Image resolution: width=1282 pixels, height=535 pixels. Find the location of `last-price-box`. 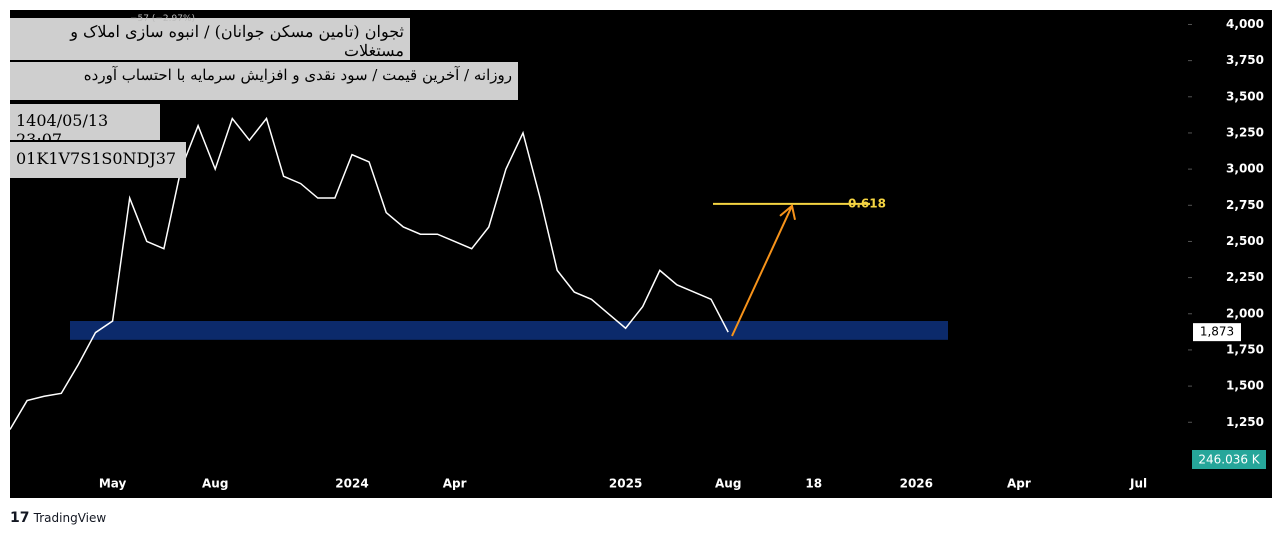

last-price-box is located at coordinates (1217, 332).